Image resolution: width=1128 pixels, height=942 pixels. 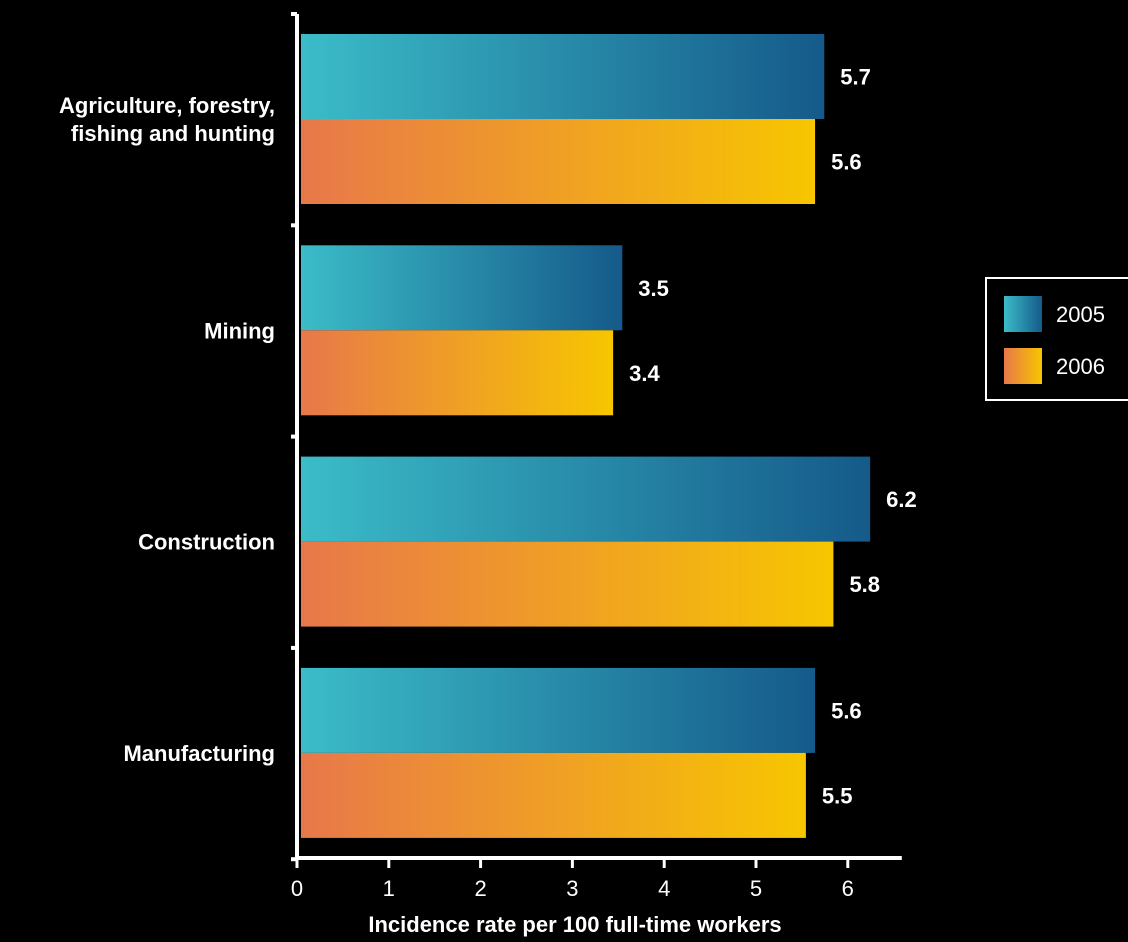 I want to click on legend-label-2006: 2006, so click(x=1080, y=366).